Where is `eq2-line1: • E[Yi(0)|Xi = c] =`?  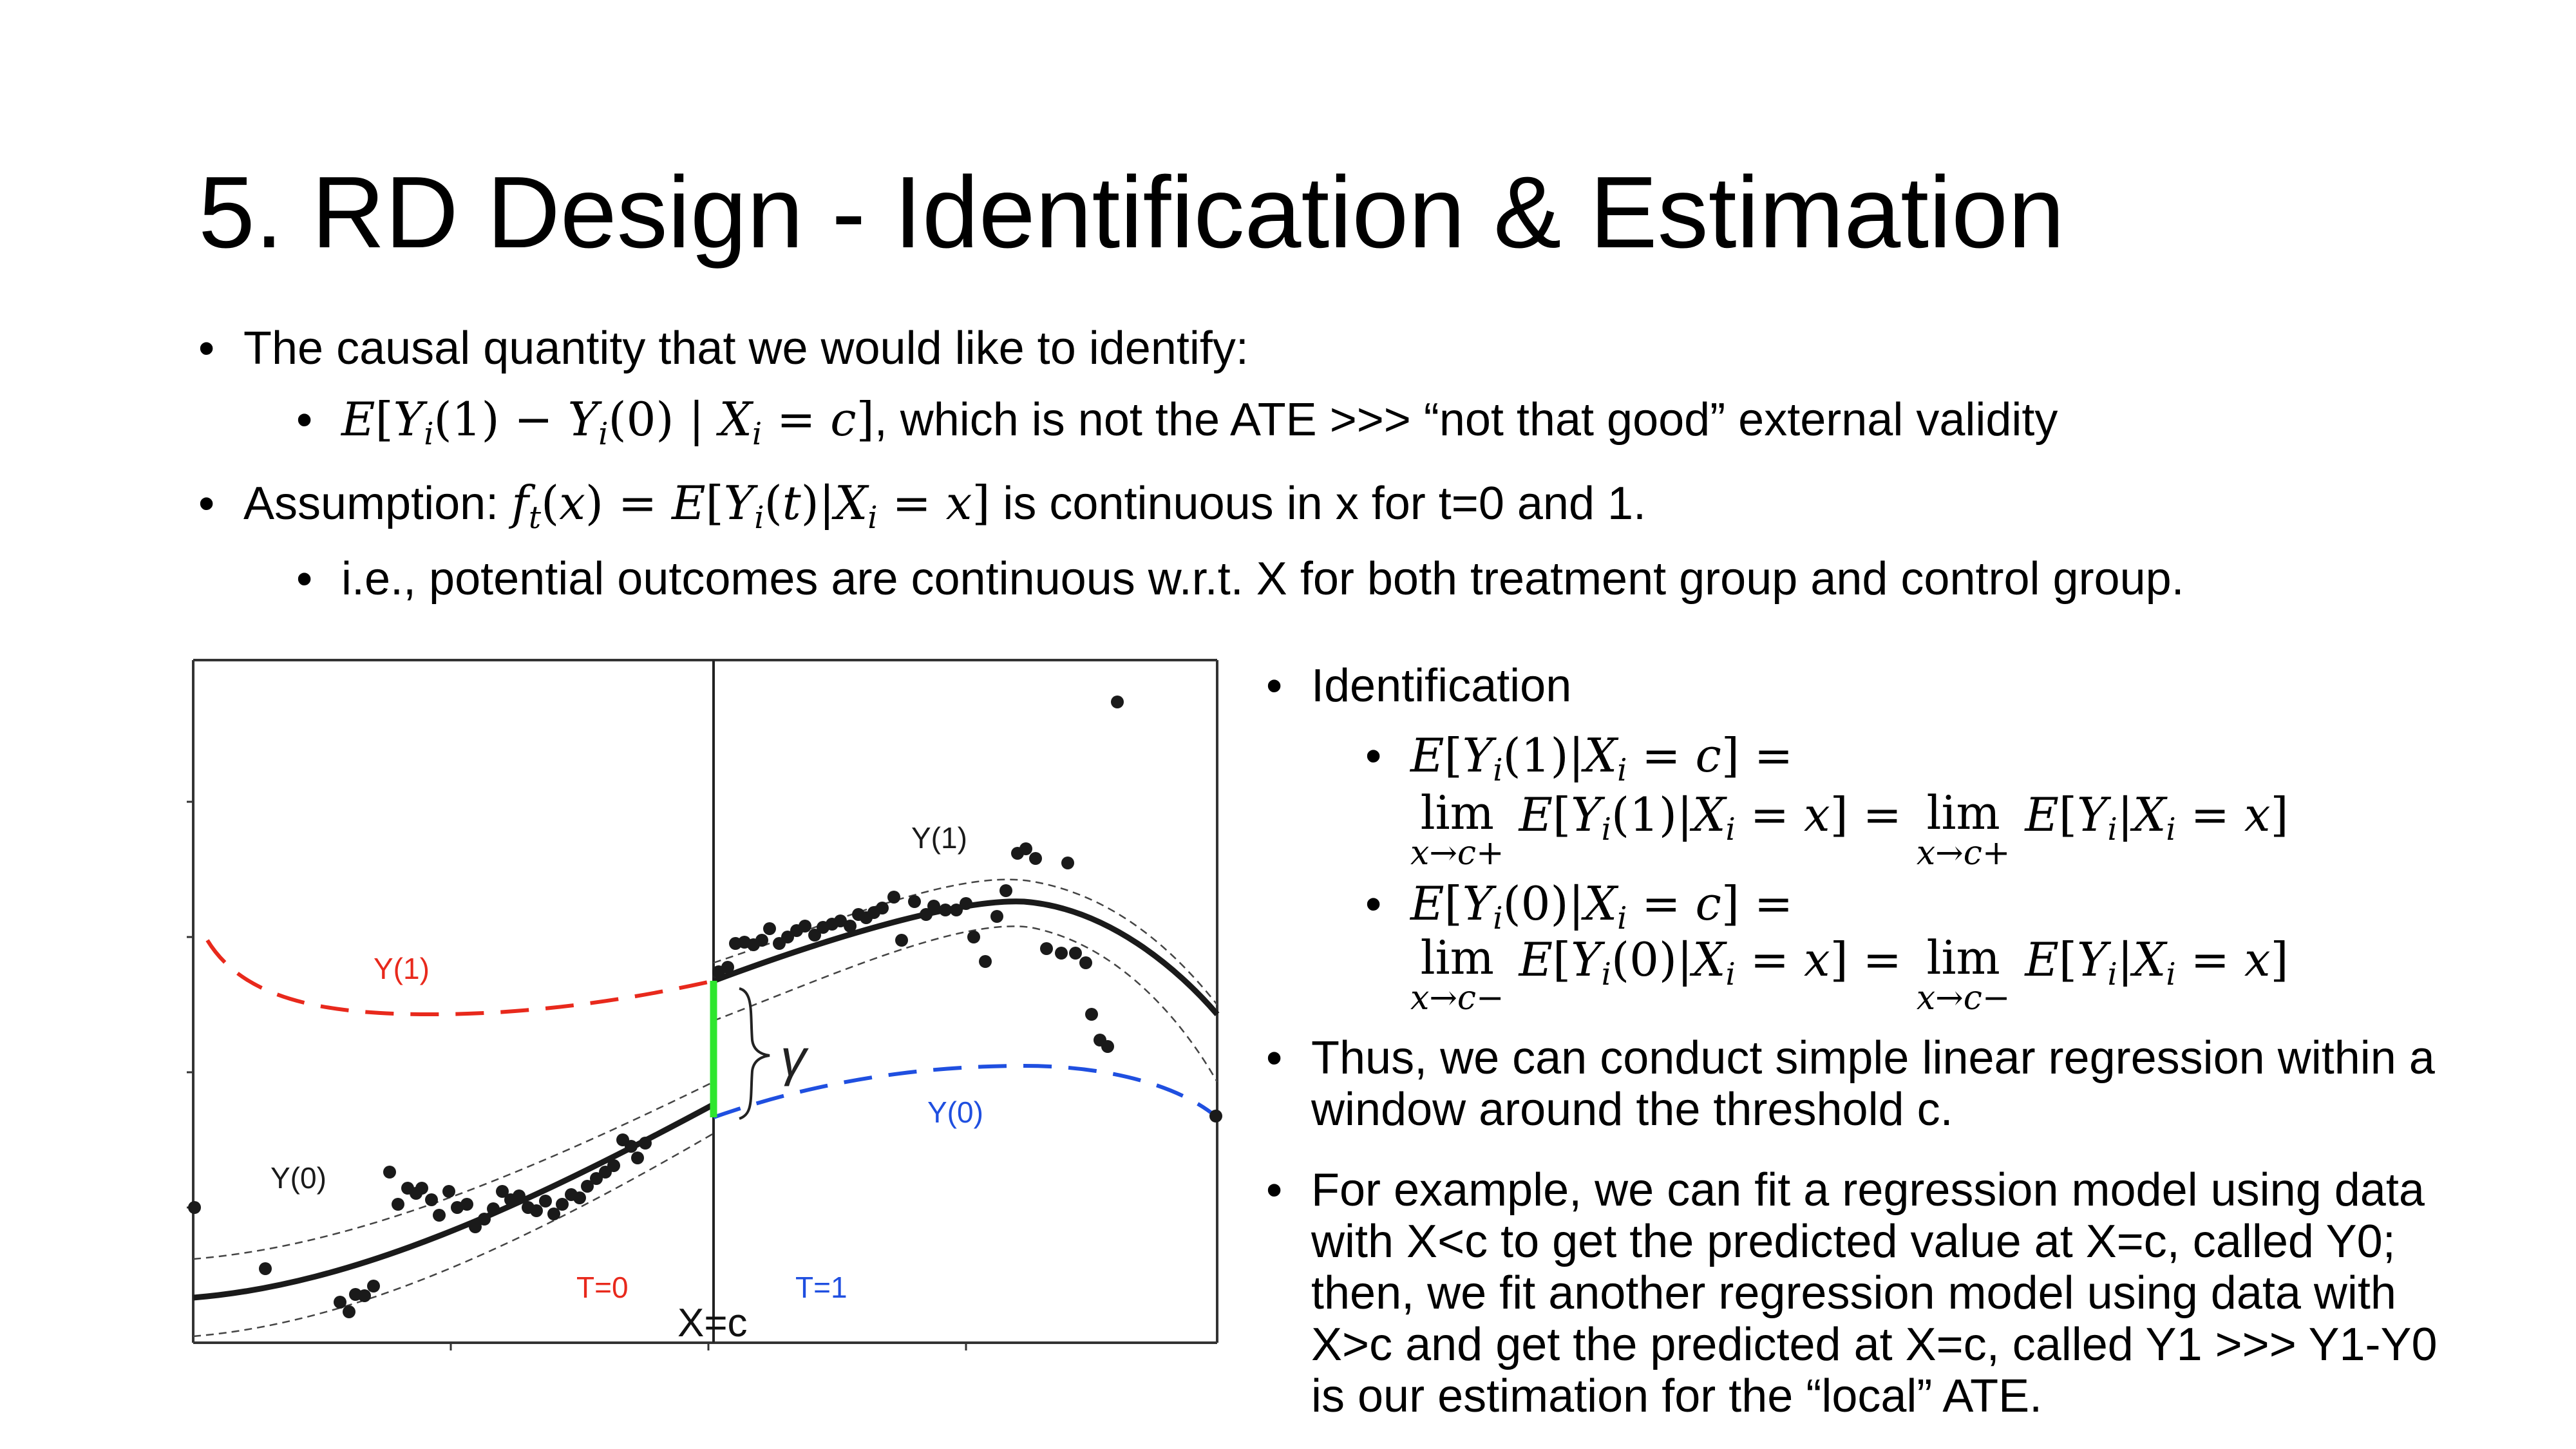
eq2-line1: • E[Yi(0)|Xi = c] = is located at coordinates (1579, 906).